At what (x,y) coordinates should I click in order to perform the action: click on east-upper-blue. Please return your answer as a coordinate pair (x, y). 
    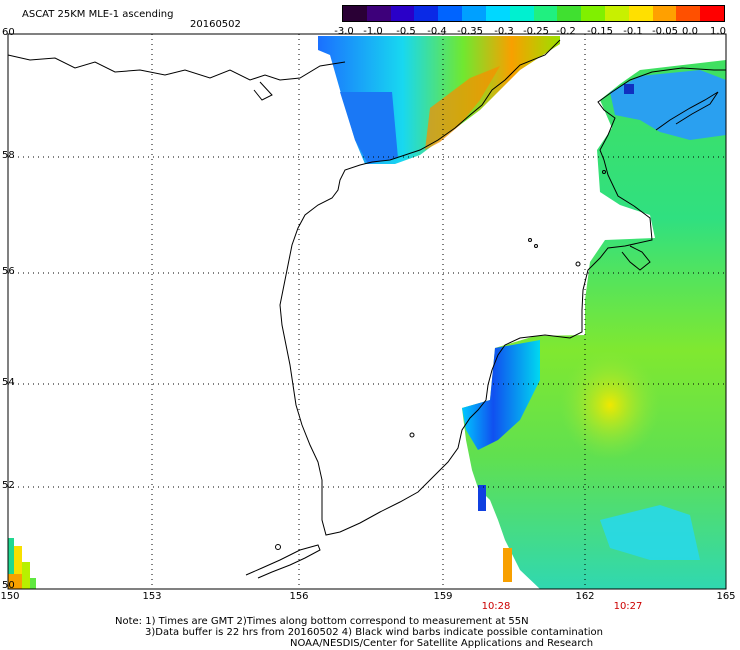
    Looking at the image, I should click on (668, 105).